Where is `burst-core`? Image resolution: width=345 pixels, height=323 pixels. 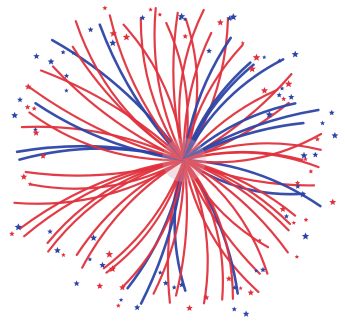
burst-core is located at coordinates (184, 160).